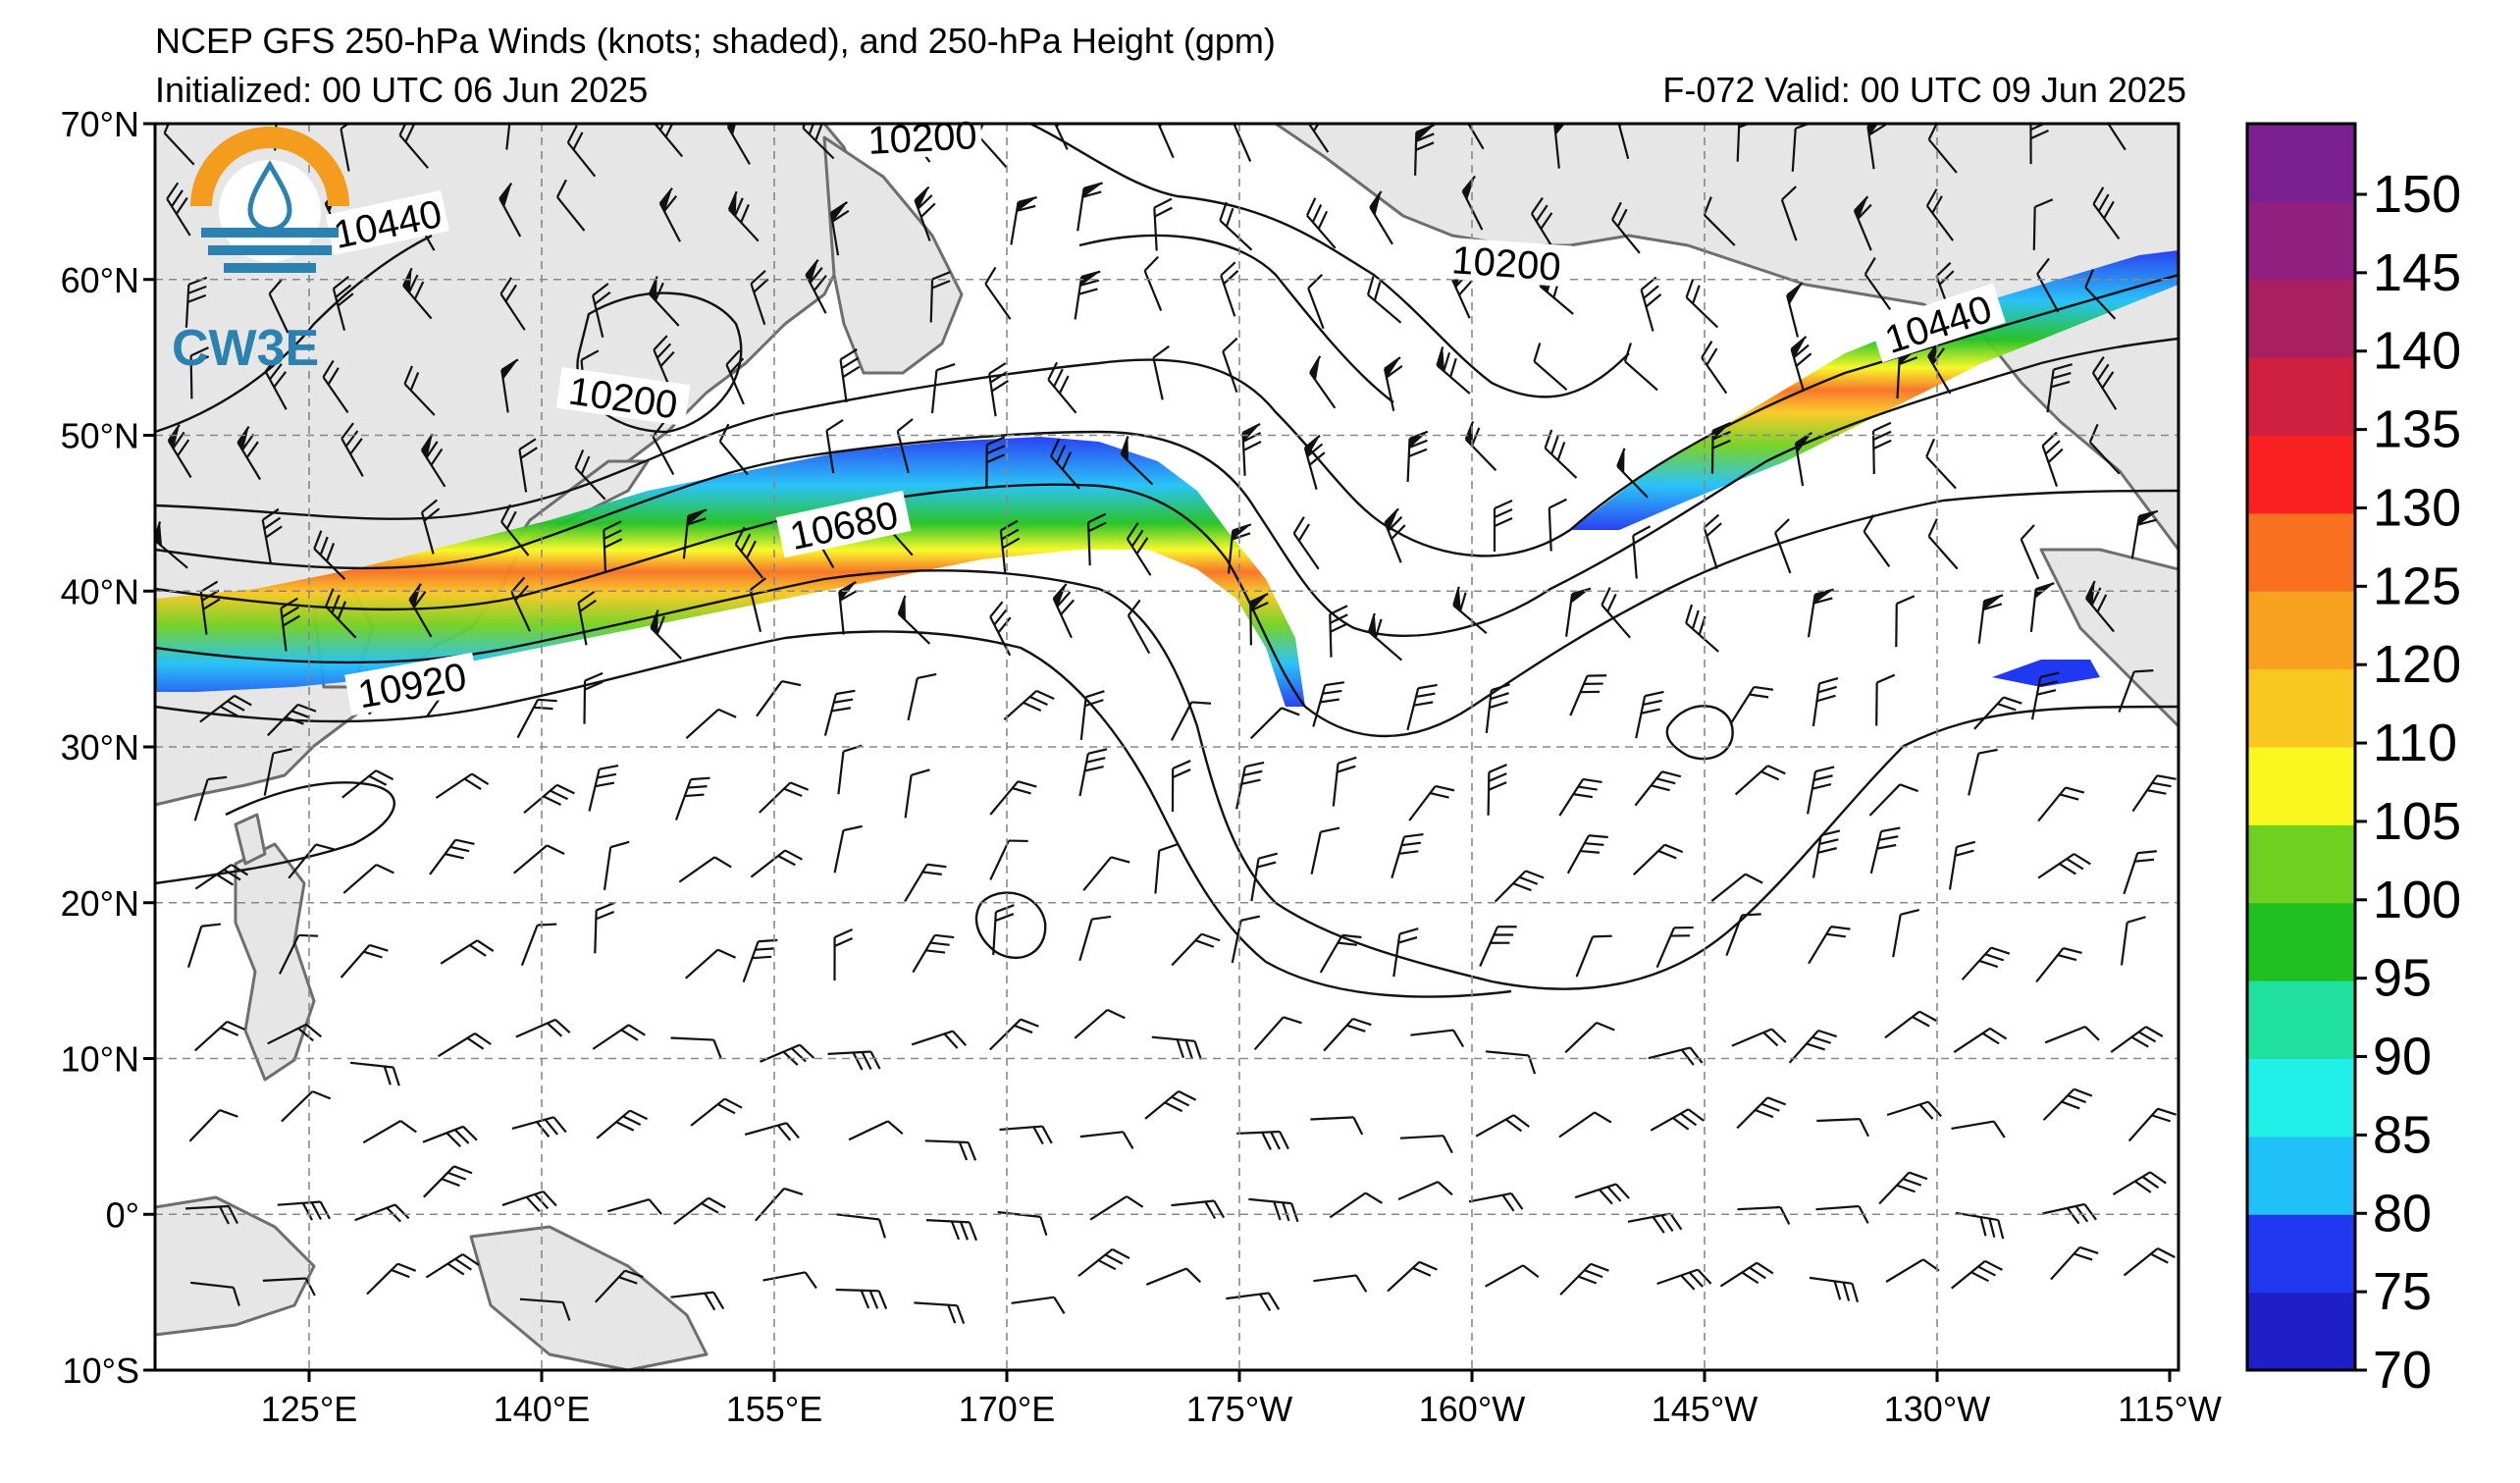 The height and width of the screenshot is (1483, 2520). What do you see at coordinates (2402, 979) in the screenshot?
I see `colorbar-label: 95` at bounding box center [2402, 979].